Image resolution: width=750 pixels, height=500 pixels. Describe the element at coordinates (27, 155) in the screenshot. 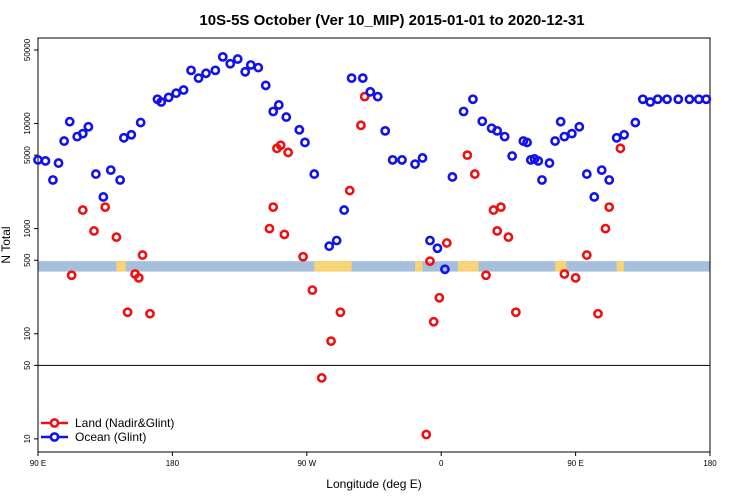

I see `y-tick-label: 5000` at that location.